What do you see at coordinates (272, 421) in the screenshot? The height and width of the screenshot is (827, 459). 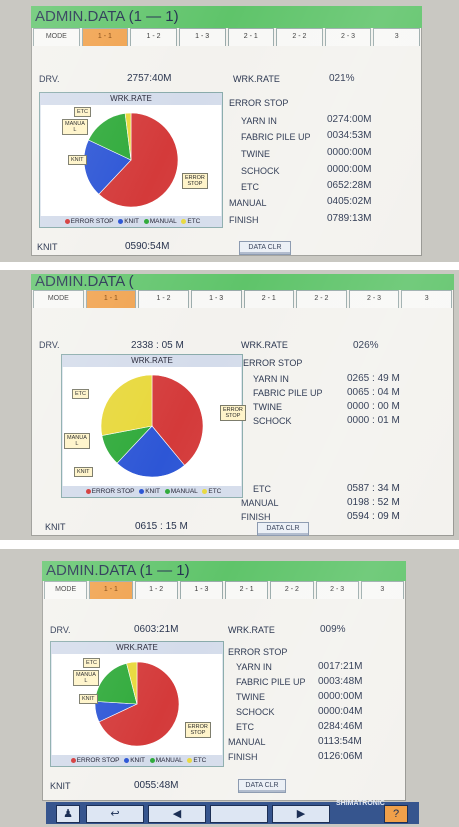 I see `schock-label: SCHOCK` at bounding box center [272, 421].